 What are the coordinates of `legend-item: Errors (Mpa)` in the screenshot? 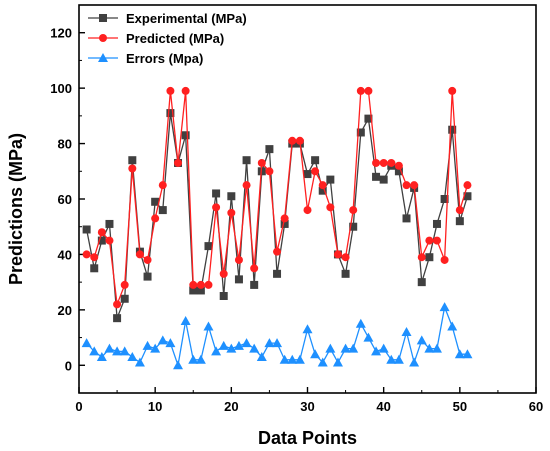 It's located at (145, 58).